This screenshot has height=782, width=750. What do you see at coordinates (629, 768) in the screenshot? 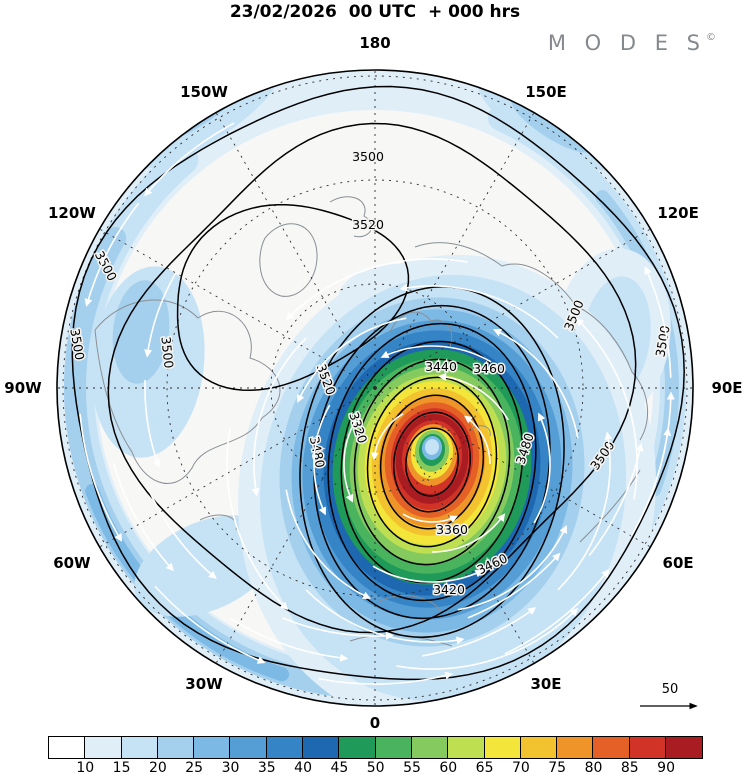
I see `colorbar-tick-85: 85` at bounding box center [629, 768].